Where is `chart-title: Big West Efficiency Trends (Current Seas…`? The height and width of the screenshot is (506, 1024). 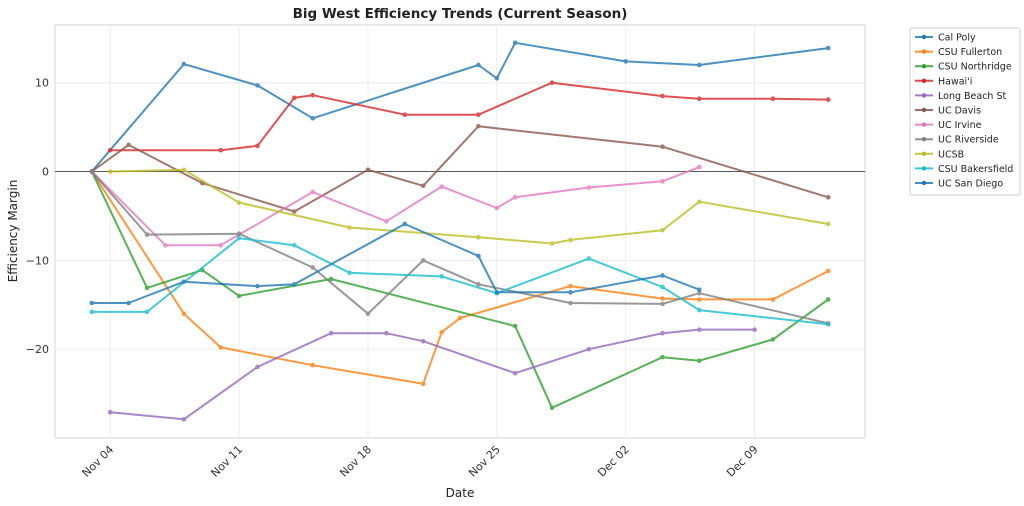 chart-title: Big West Efficiency Trends (Current Seas… is located at coordinates (460, 14).